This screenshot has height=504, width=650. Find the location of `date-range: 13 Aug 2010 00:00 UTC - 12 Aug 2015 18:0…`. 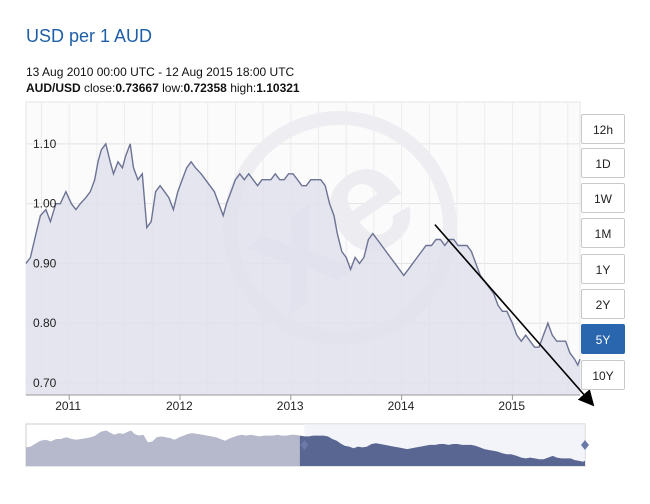

date-range: 13 Aug 2010 00:00 UTC - 12 Aug 2015 18:0… is located at coordinates (160, 72).